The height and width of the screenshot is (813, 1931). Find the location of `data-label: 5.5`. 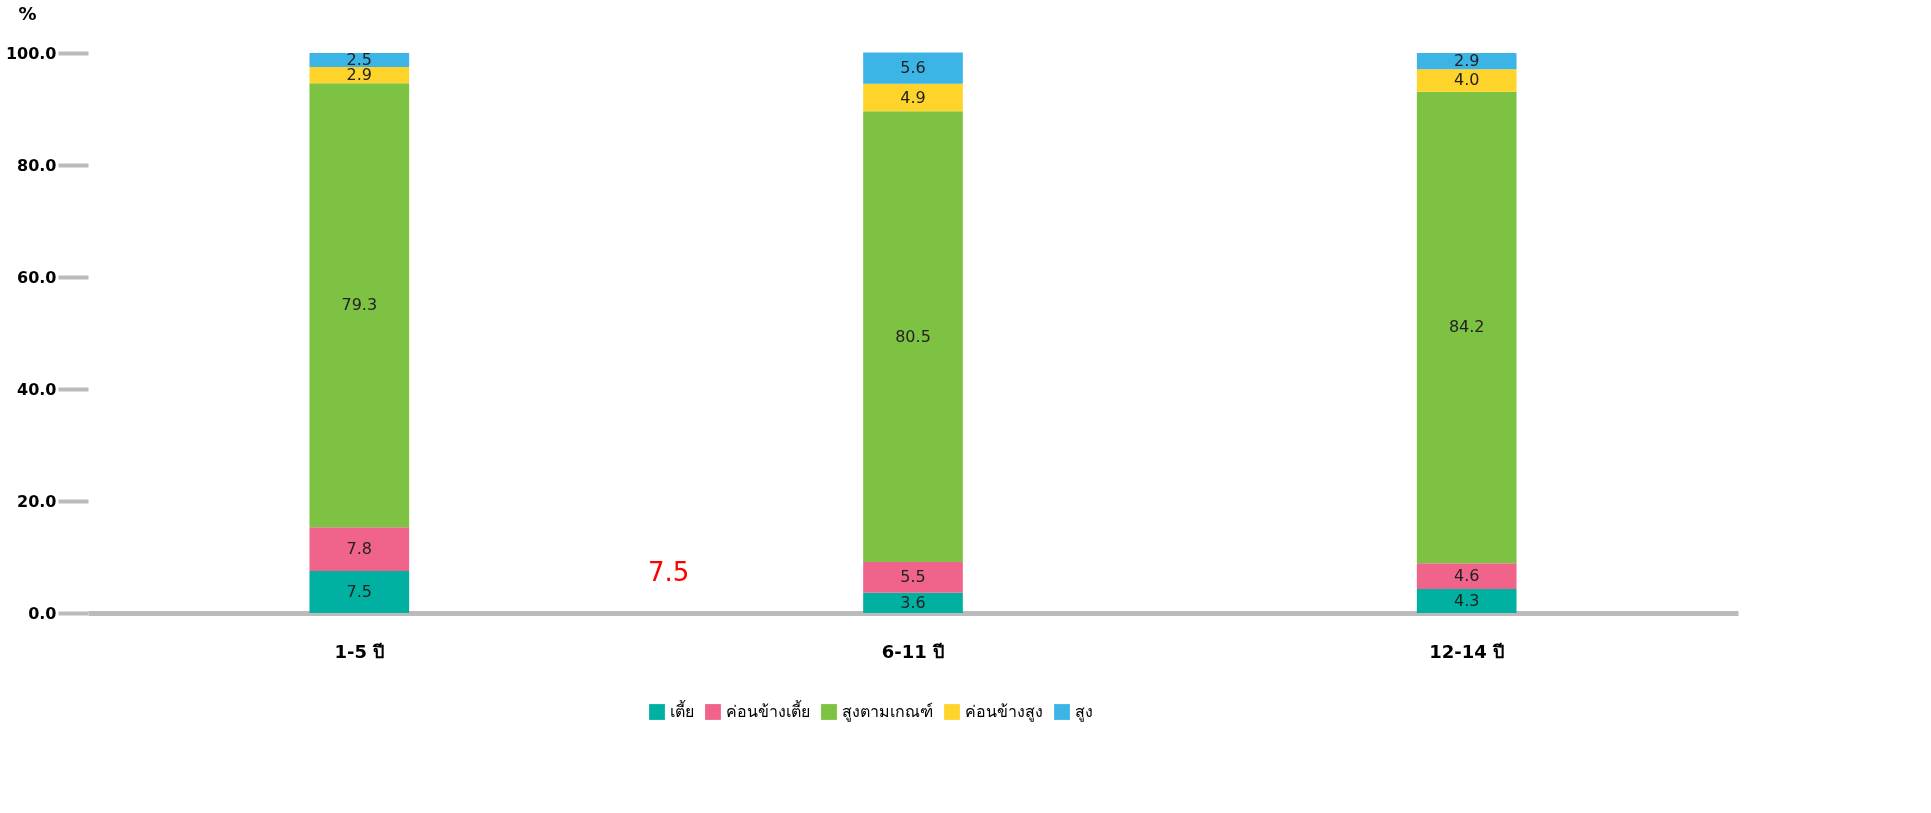

data-label: 5.5 is located at coordinates (913, 577).